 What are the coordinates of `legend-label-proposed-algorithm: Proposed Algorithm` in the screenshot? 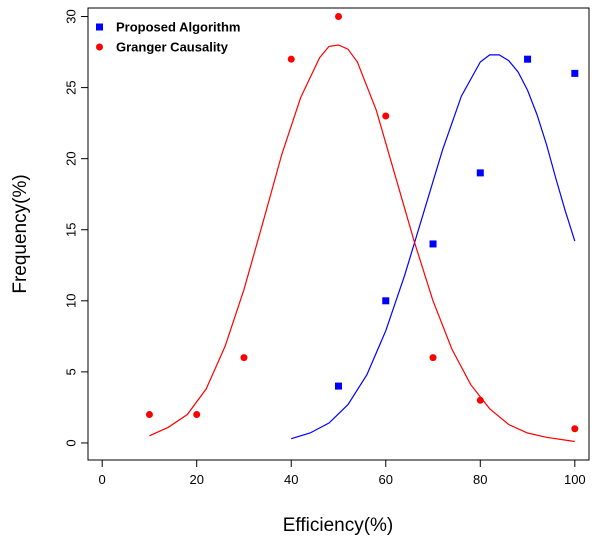 It's located at (178, 27).